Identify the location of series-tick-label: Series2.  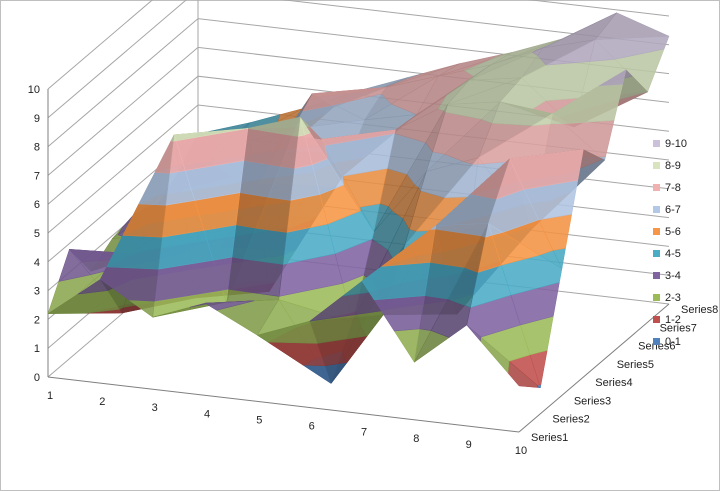
(570, 420).